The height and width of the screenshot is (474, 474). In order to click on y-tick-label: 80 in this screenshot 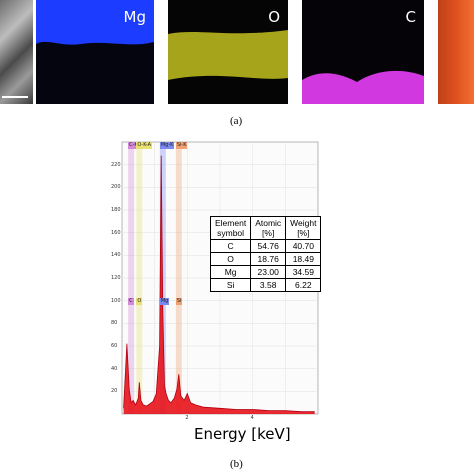, I will do `click(114, 323)`.